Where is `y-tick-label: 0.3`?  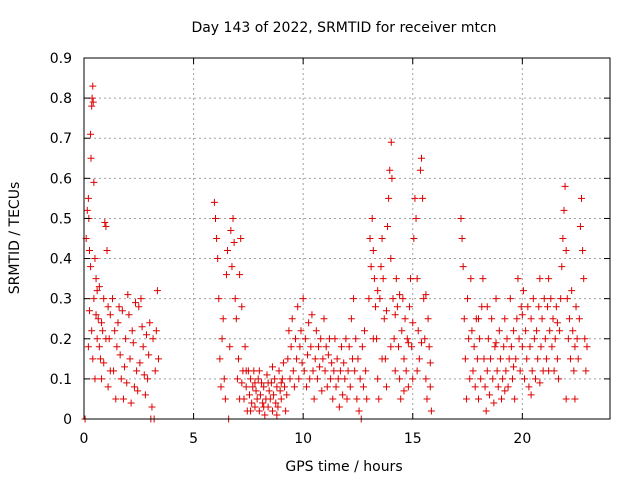
y-tick-label: 0.3 is located at coordinates (61, 300).